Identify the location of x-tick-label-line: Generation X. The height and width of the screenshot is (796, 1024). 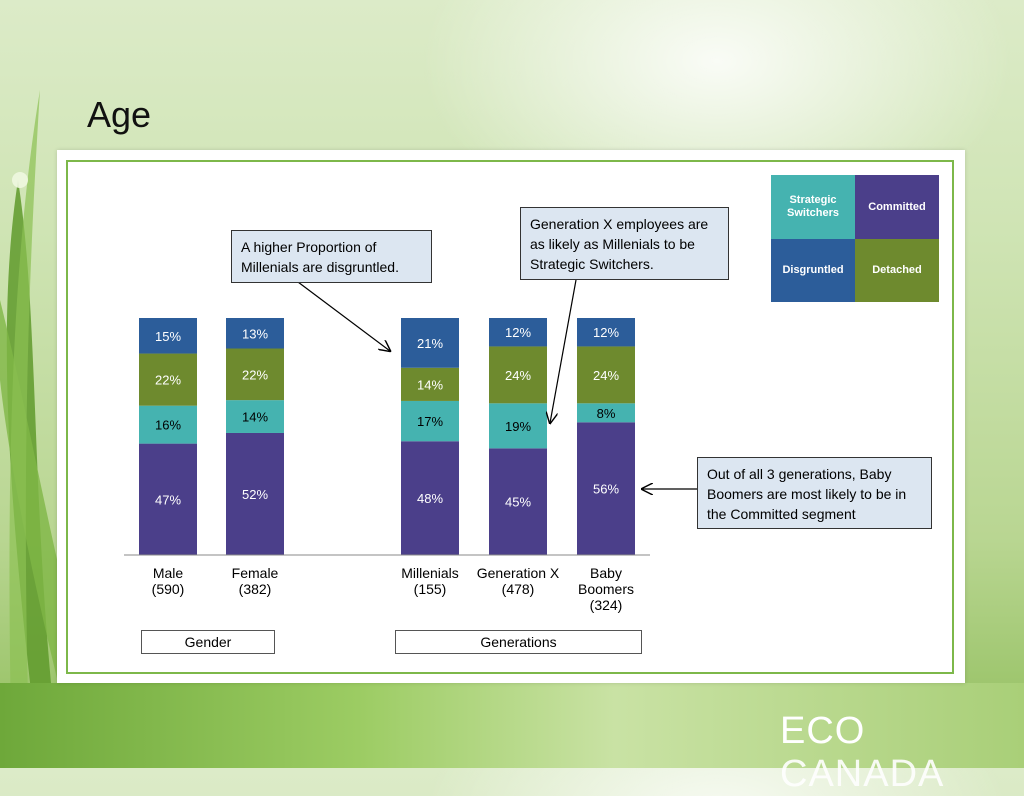
(518, 573).